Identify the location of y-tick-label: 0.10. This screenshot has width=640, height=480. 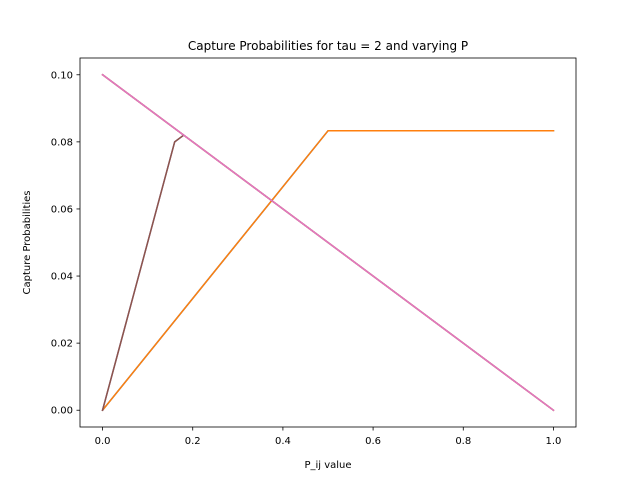
(62, 75).